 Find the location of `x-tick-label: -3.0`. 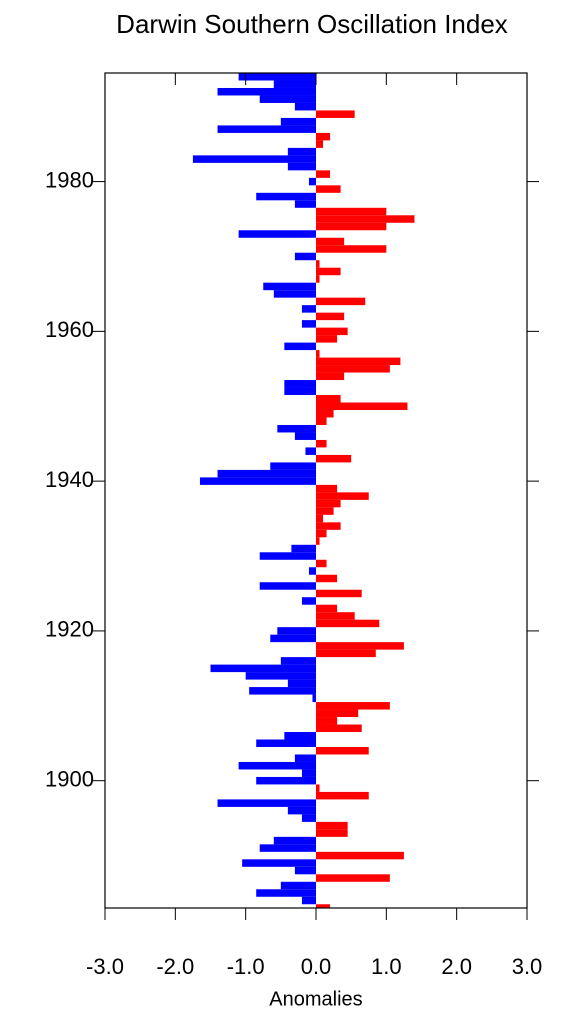

x-tick-label: -3.0 is located at coordinates (105, 966).